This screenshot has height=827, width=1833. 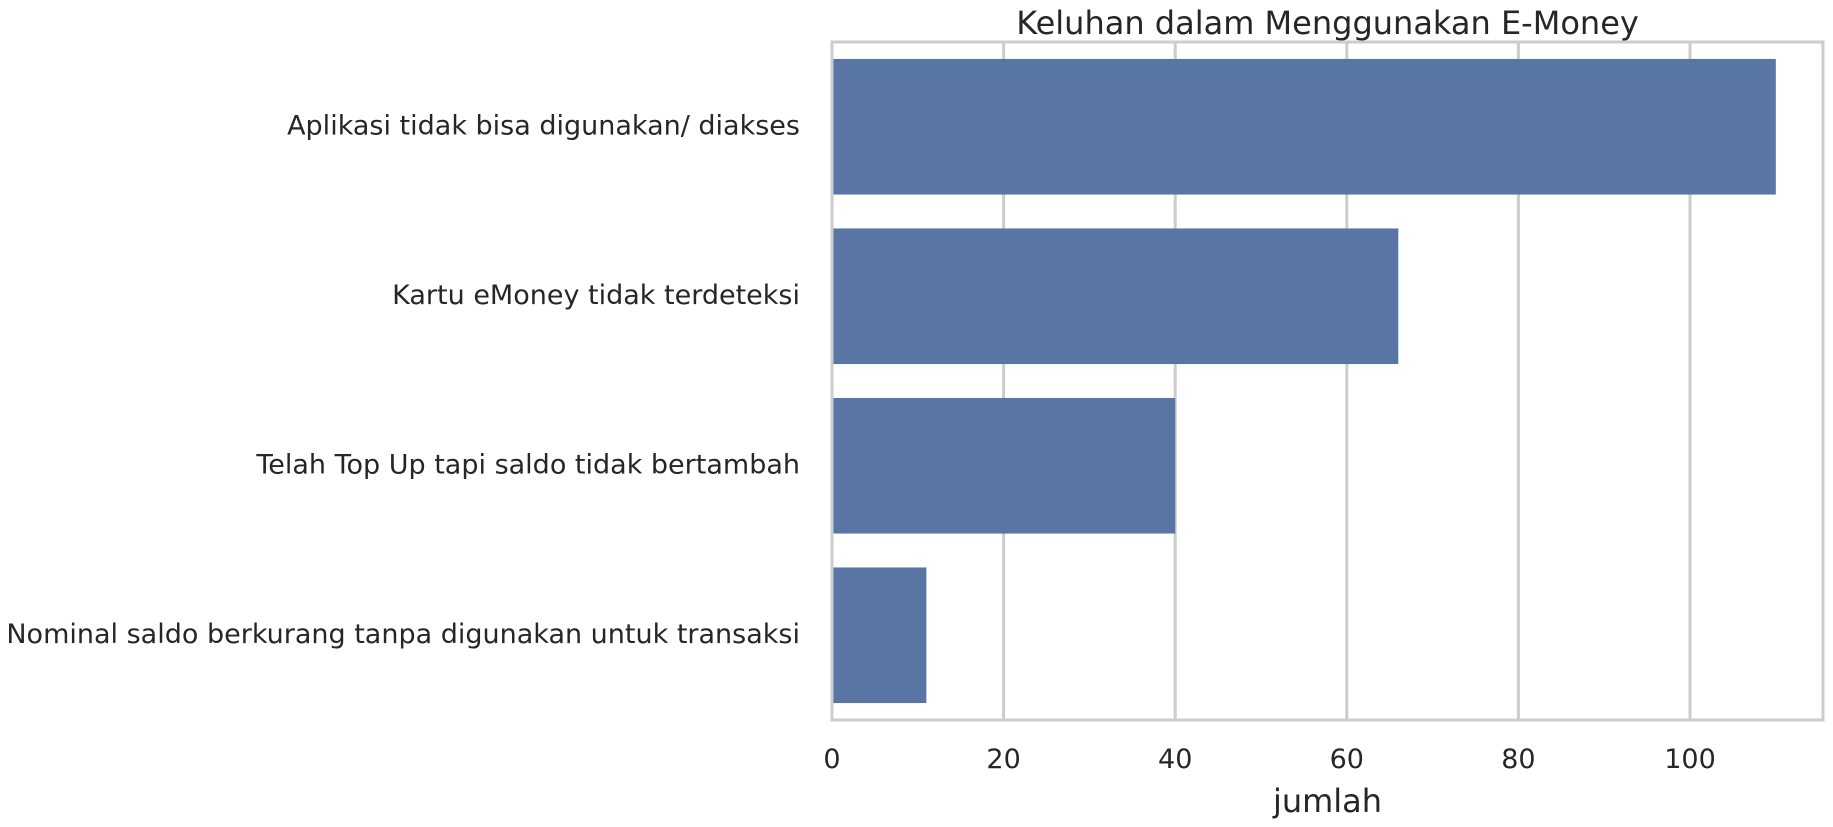 What do you see at coordinates (596, 295) in the screenshot?
I see `y-tick-label-2: Kartu eMoney tidak terdeteksi` at bounding box center [596, 295].